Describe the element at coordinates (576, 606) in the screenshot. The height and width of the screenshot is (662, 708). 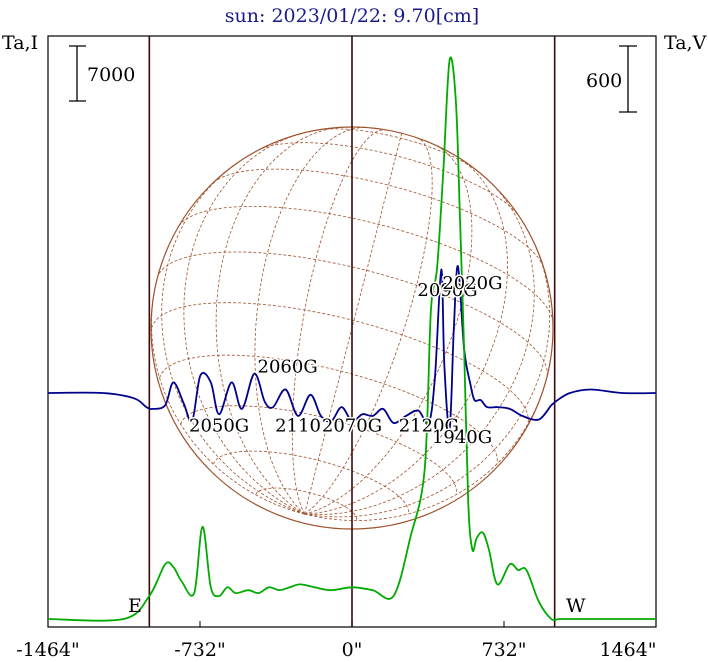
I see `limb-label-west: W` at that location.